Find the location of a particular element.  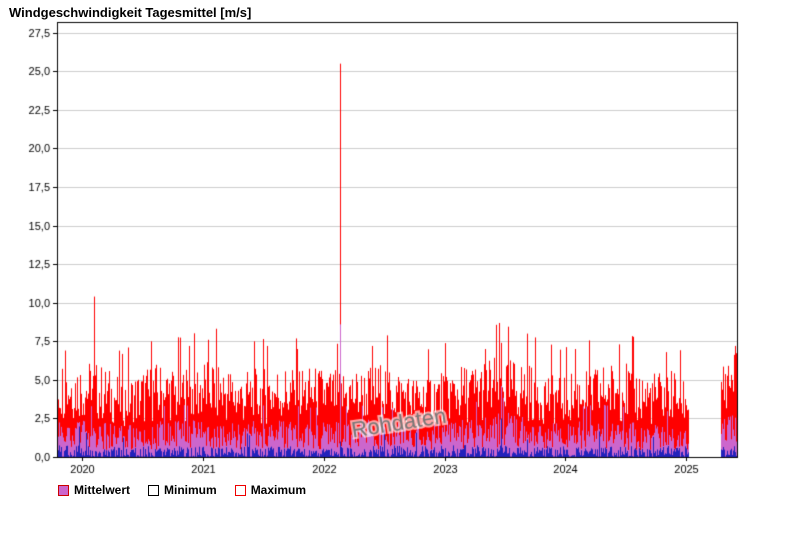

legend-item-minimum: Minimum is located at coordinates (182, 490).